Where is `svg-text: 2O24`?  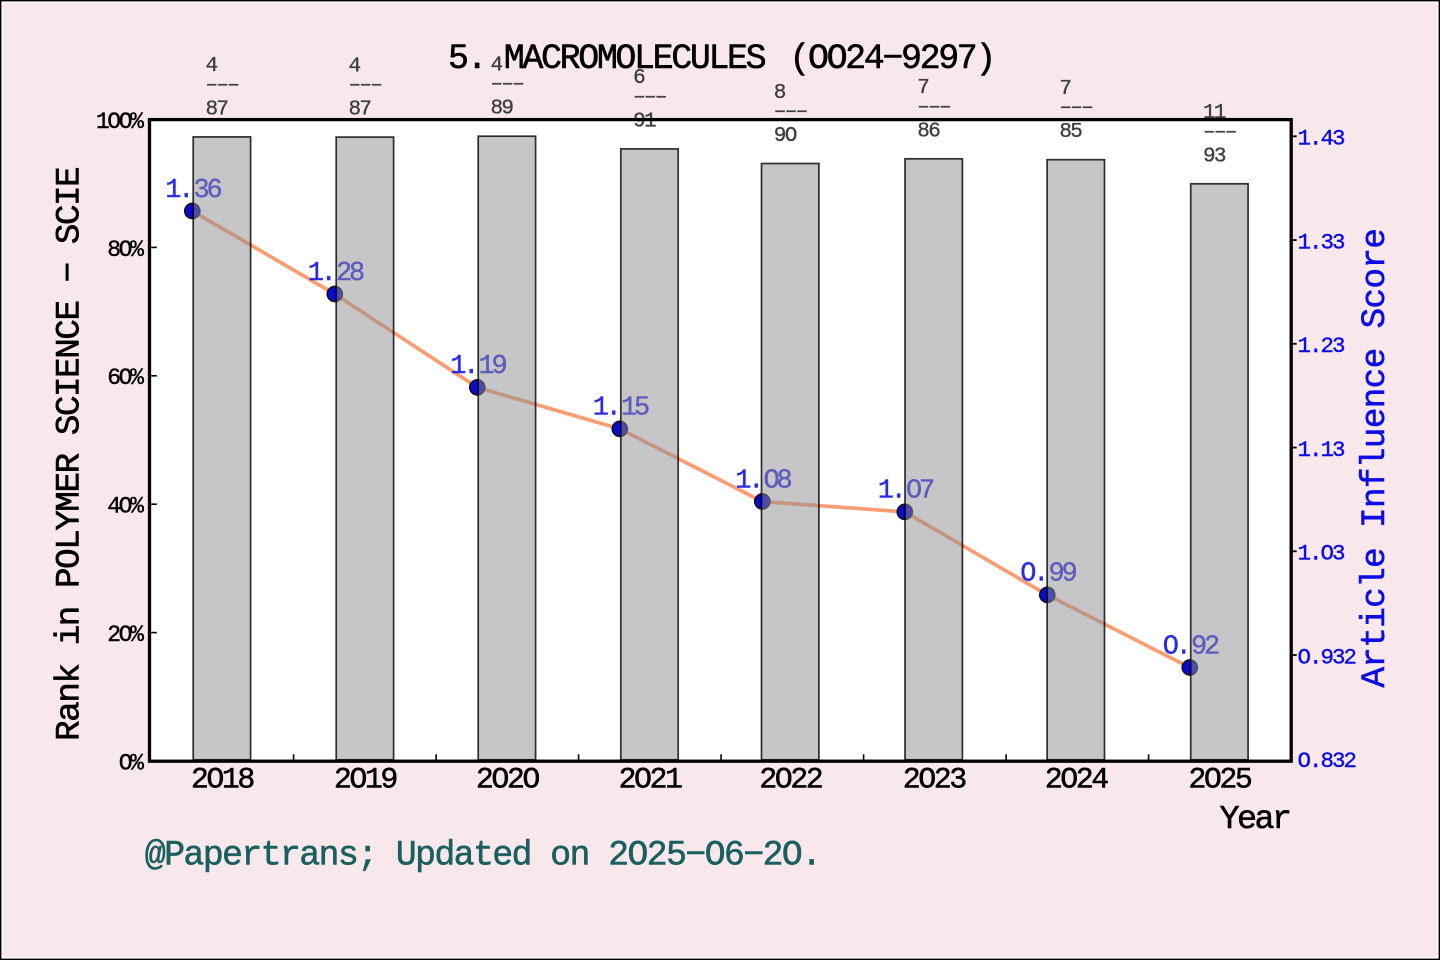 svg-text: 2O24 is located at coordinates (1077, 781).